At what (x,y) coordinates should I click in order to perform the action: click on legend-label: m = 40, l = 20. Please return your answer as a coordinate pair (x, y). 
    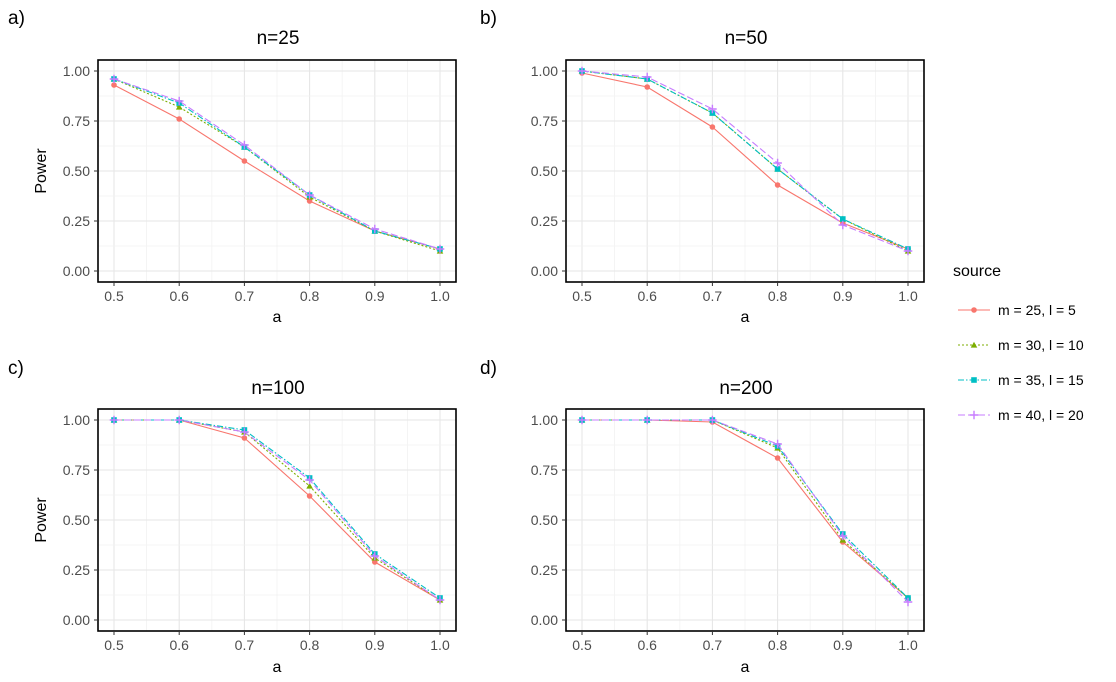
    Looking at the image, I should click on (1041, 415).